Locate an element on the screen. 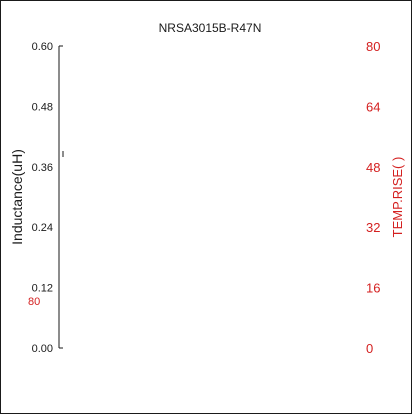 The height and width of the screenshot is (420, 414). y2-tick-label: 16 is located at coordinates (373, 288).